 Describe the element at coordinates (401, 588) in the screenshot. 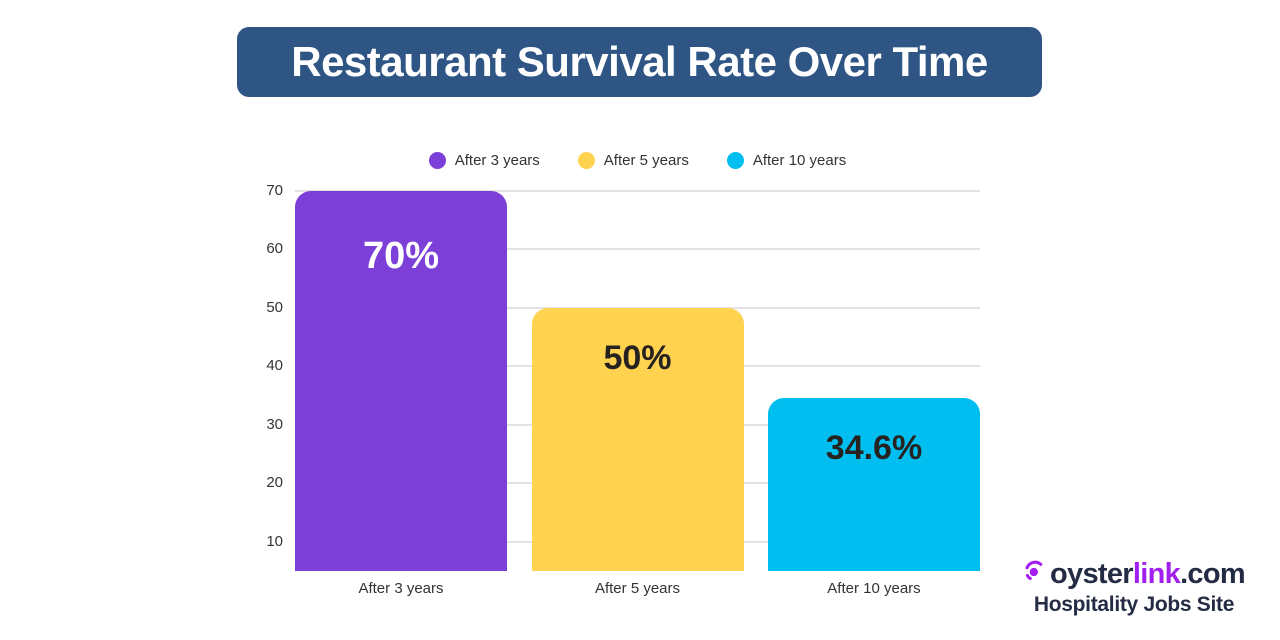

I see `x-axis-label-1: After 3 years` at that location.